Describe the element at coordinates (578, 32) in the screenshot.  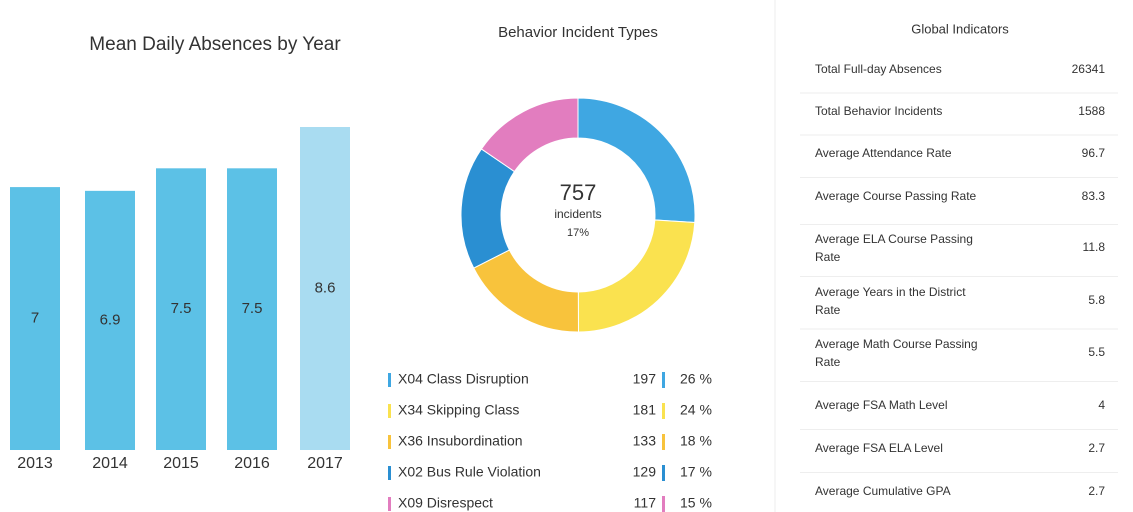
I see `pie-title: Behavior Incident Types` at that location.